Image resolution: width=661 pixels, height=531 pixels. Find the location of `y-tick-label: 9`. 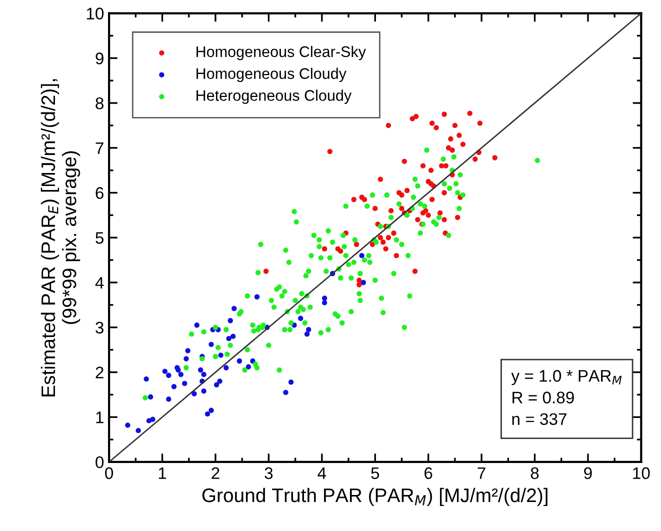

y-tick-label: 9 is located at coordinates (100, 58).